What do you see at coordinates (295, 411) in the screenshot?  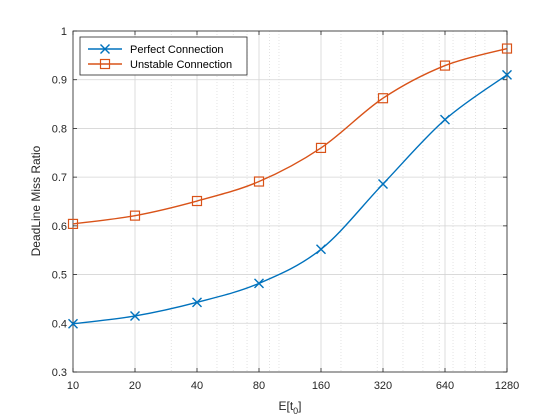 I see `x-axis-label-subscript: 0` at bounding box center [295, 411].